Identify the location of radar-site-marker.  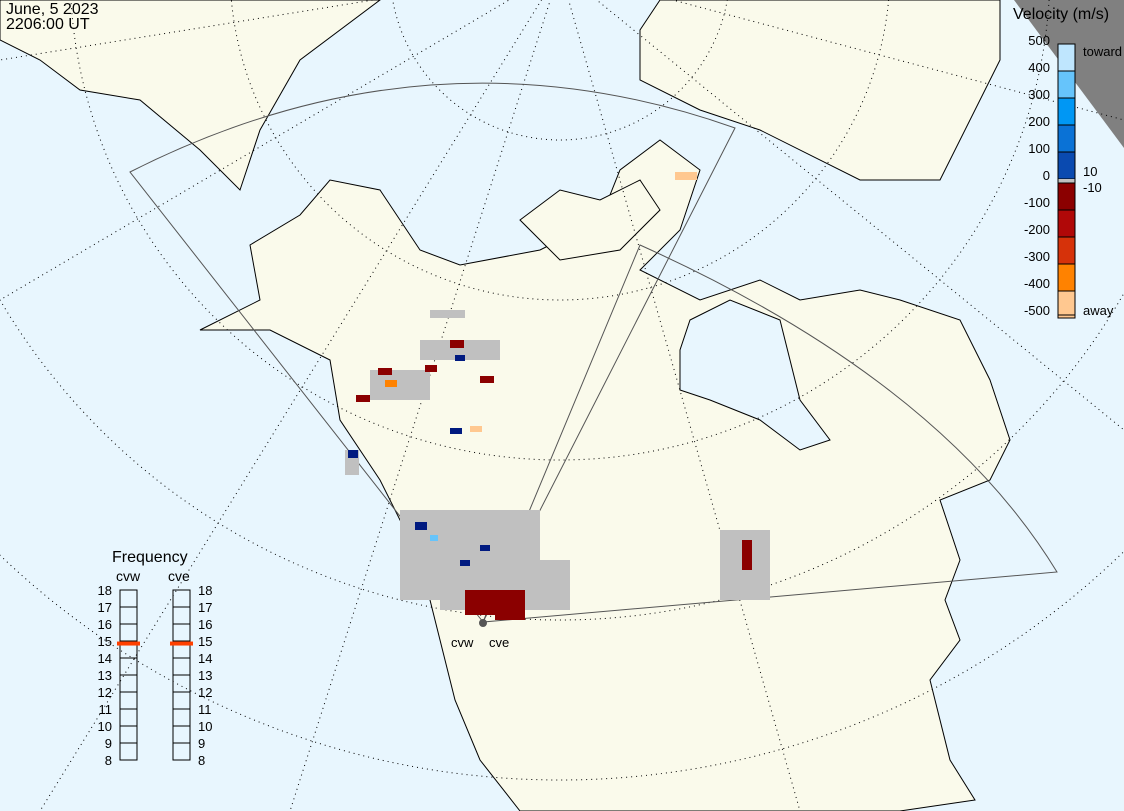
(483, 623).